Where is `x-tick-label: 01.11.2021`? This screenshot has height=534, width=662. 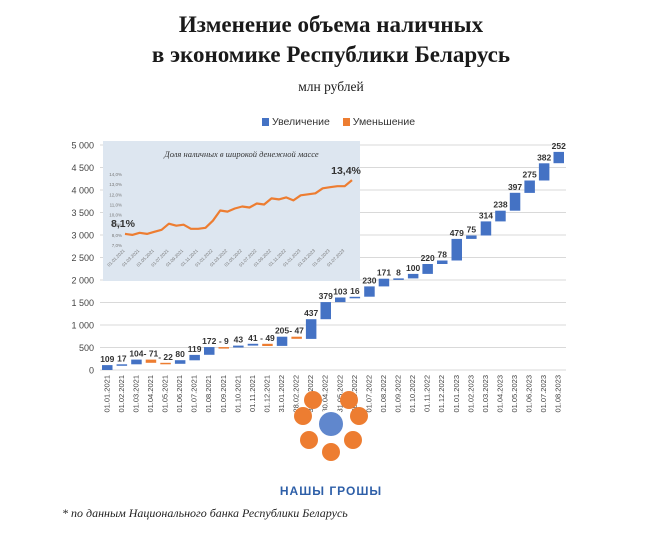
x-tick-label: 01.11.2021 is located at coordinates (252, 393).